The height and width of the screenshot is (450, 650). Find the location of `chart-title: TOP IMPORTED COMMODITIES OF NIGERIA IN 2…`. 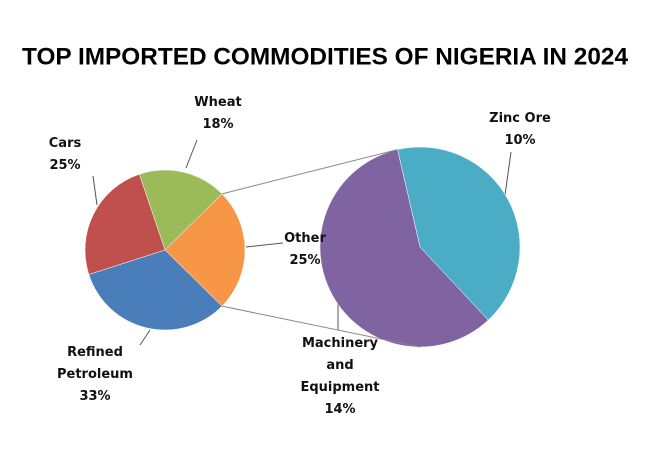

chart-title: TOP IMPORTED COMMODITIES OF NIGERIA IN 2… is located at coordinates (325, 56).